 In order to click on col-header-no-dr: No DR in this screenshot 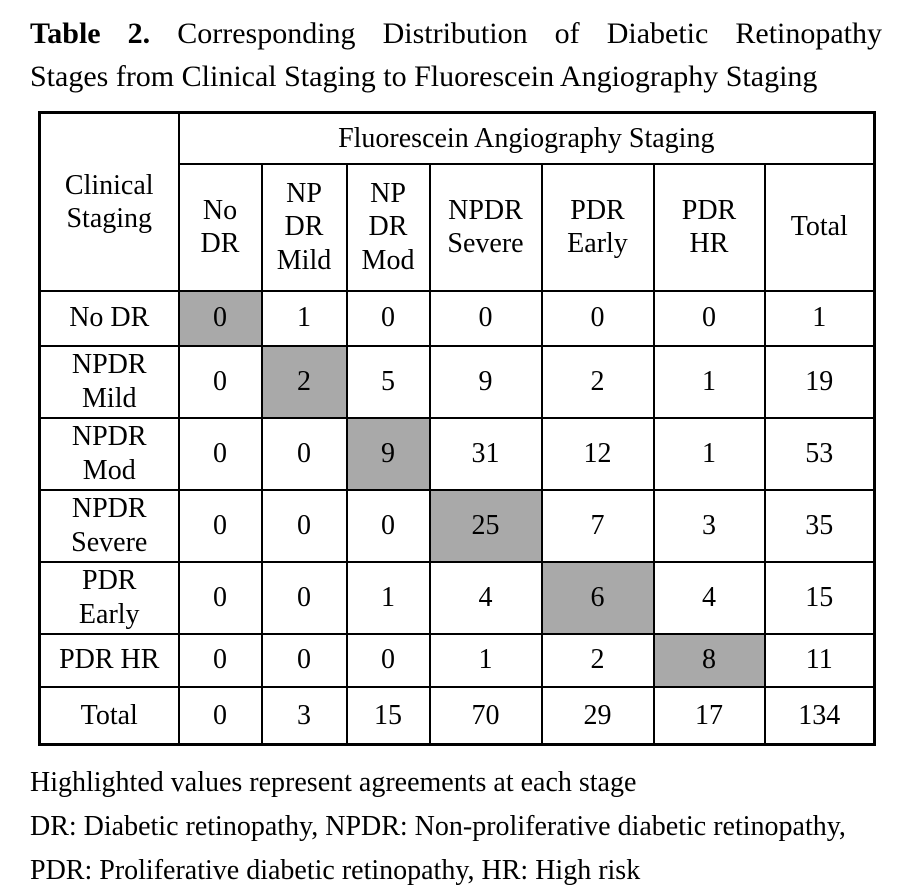, I will do `click(220, 227)`.